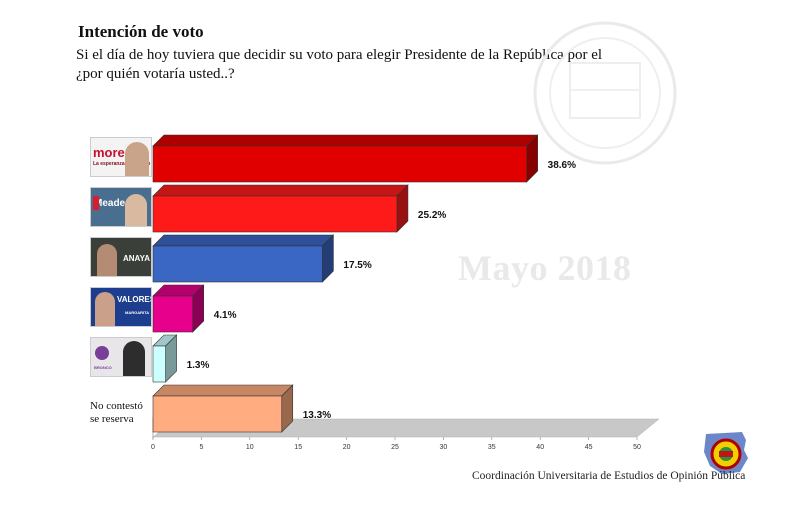  Describe the element at coordinates (122, 164) in the screenshot. I see `thumb-subtext: La esperanza de México` at that location.